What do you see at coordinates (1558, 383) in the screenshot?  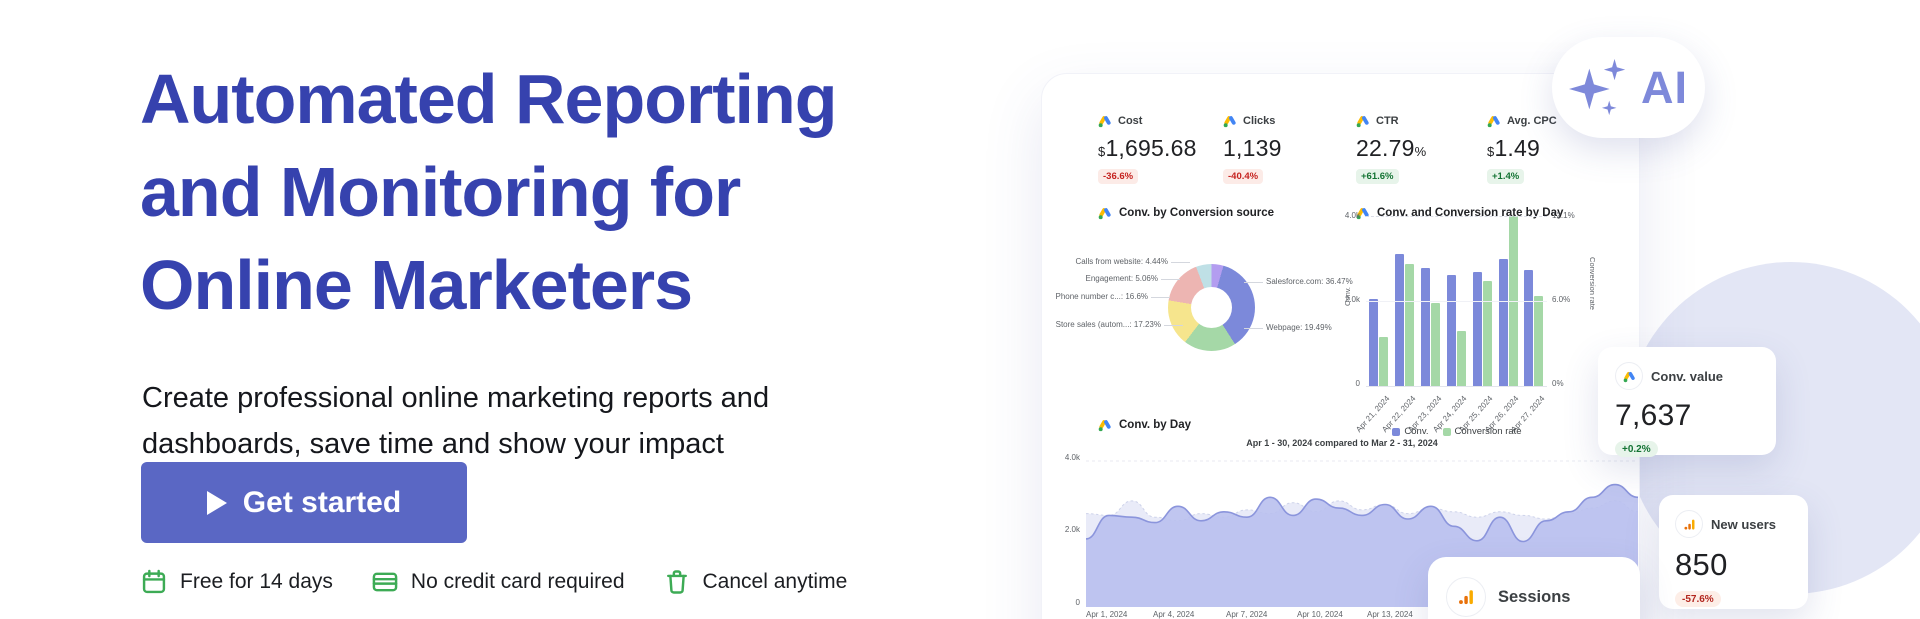 I see `bar-right-tick: 0%` at bounding box center [1558, 383].